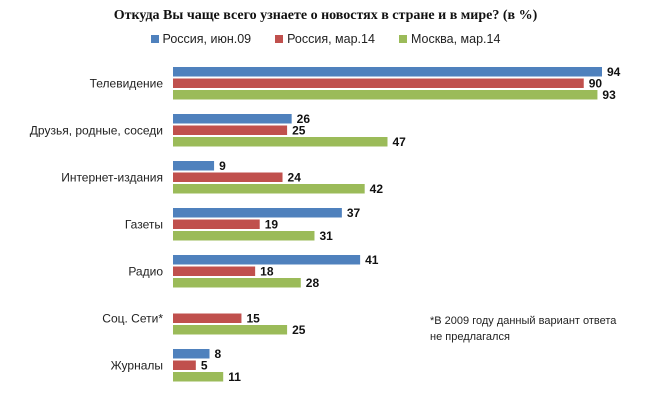 The image size is (651, 402). Describe the element at coordinates (304, 119) in the screenshot. I see `data-label: 26` at that location.